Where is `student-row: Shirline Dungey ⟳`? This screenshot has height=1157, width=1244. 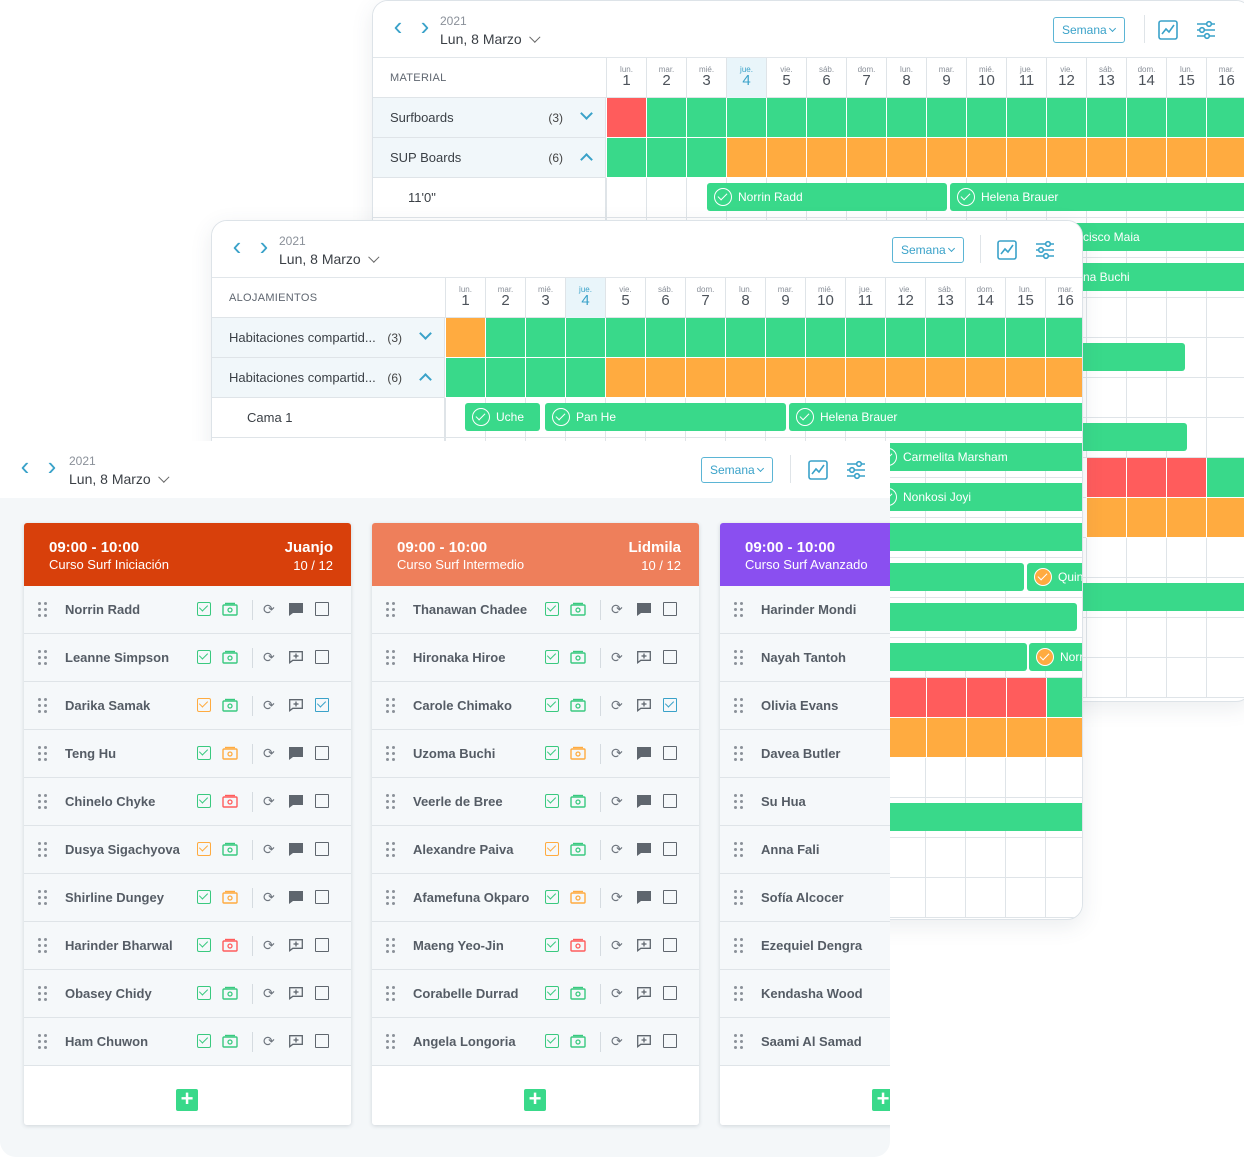
student-row: Shirline Dungey ⟳ is located at coordinates (187, 898).